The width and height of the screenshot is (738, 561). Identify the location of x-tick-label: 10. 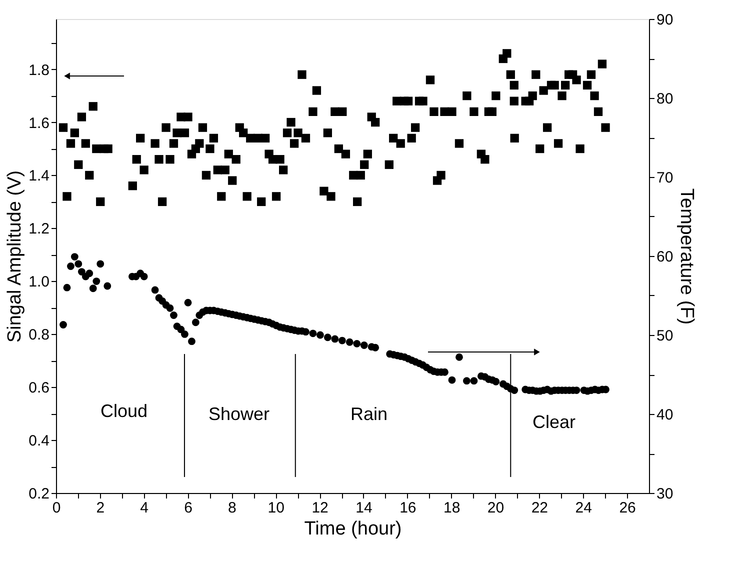
(276, 508).